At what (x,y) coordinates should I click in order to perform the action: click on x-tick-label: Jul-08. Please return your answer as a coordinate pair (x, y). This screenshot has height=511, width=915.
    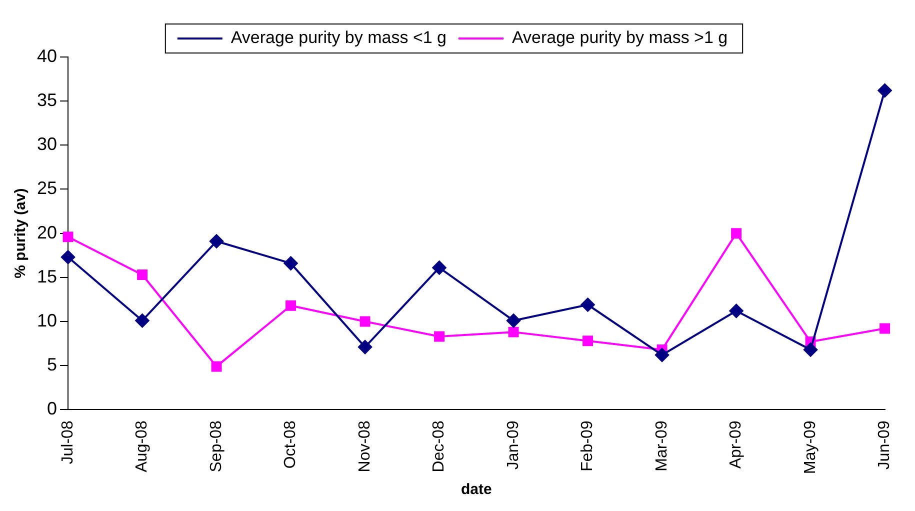
    Looking at the image, I should click on (67, 442).